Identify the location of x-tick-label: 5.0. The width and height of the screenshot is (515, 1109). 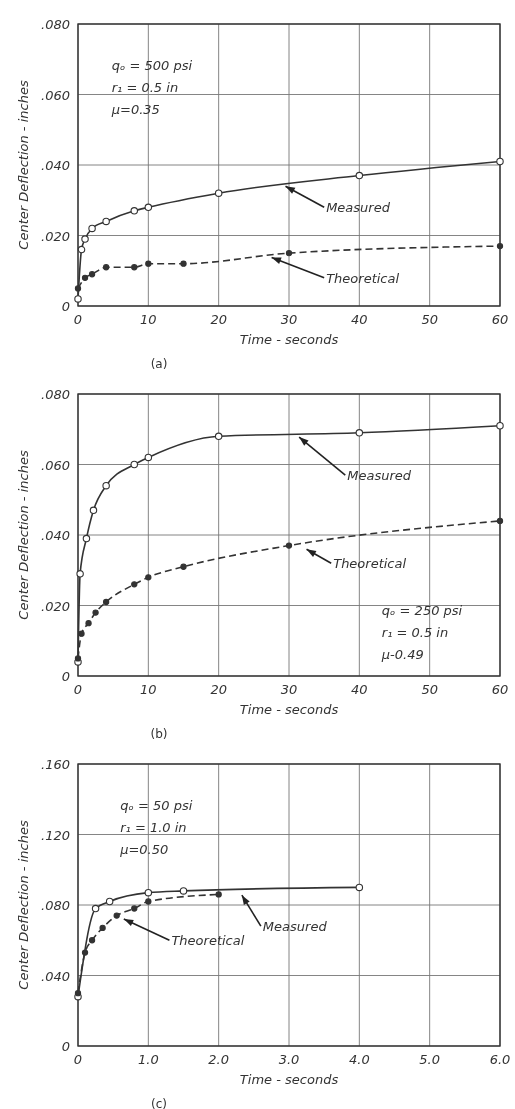
(430, 1059).